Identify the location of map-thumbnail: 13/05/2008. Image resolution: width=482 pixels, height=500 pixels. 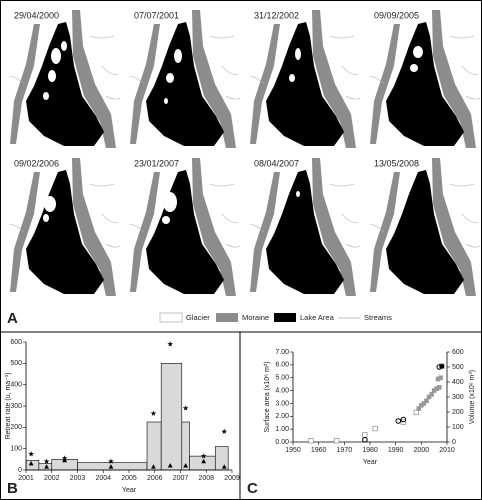
(425, 227).